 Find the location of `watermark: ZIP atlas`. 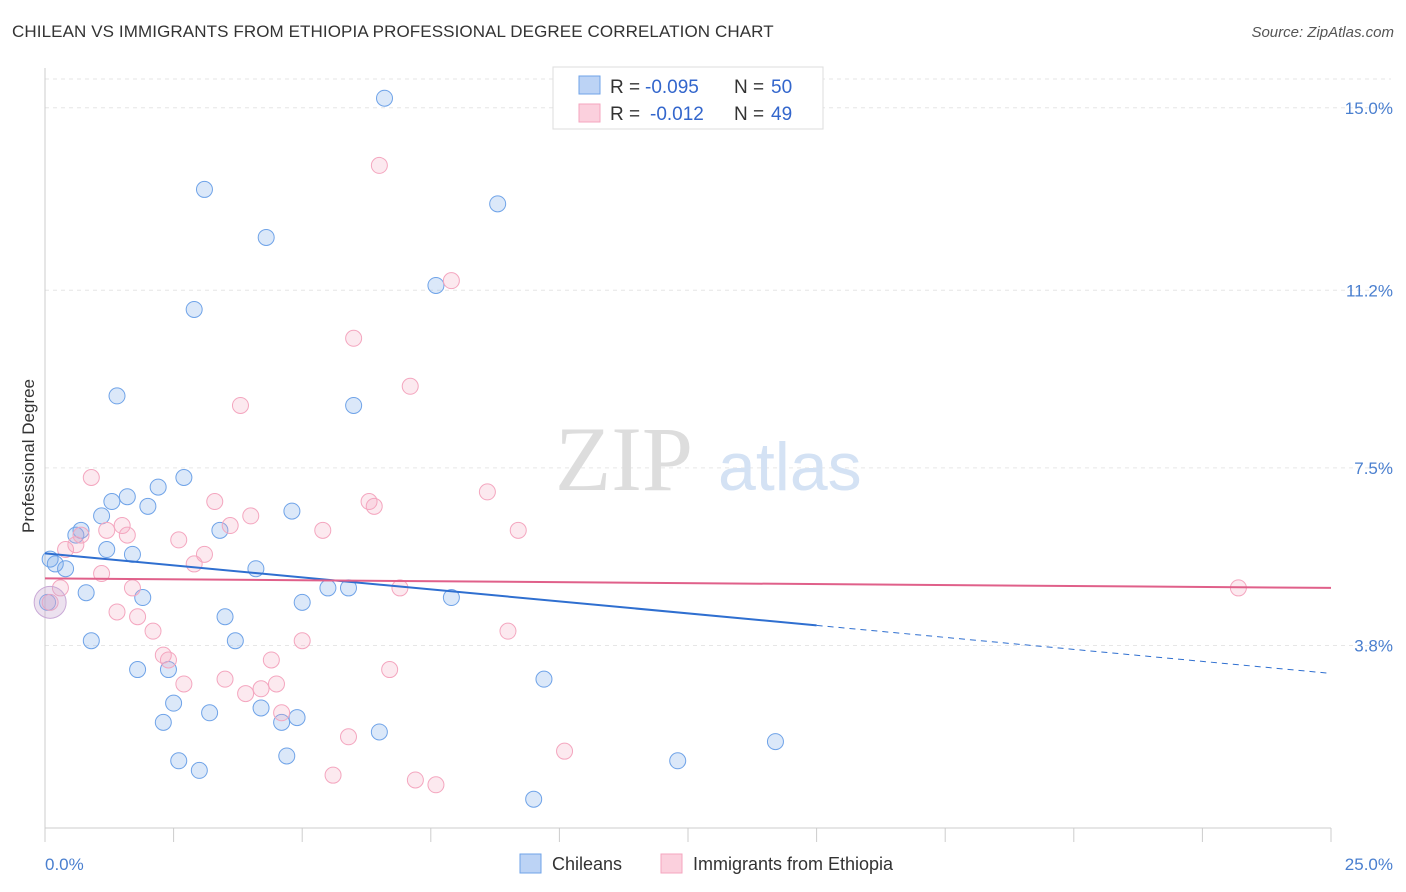

watermark: ZIP atlas is located at coordinates (708, 459).